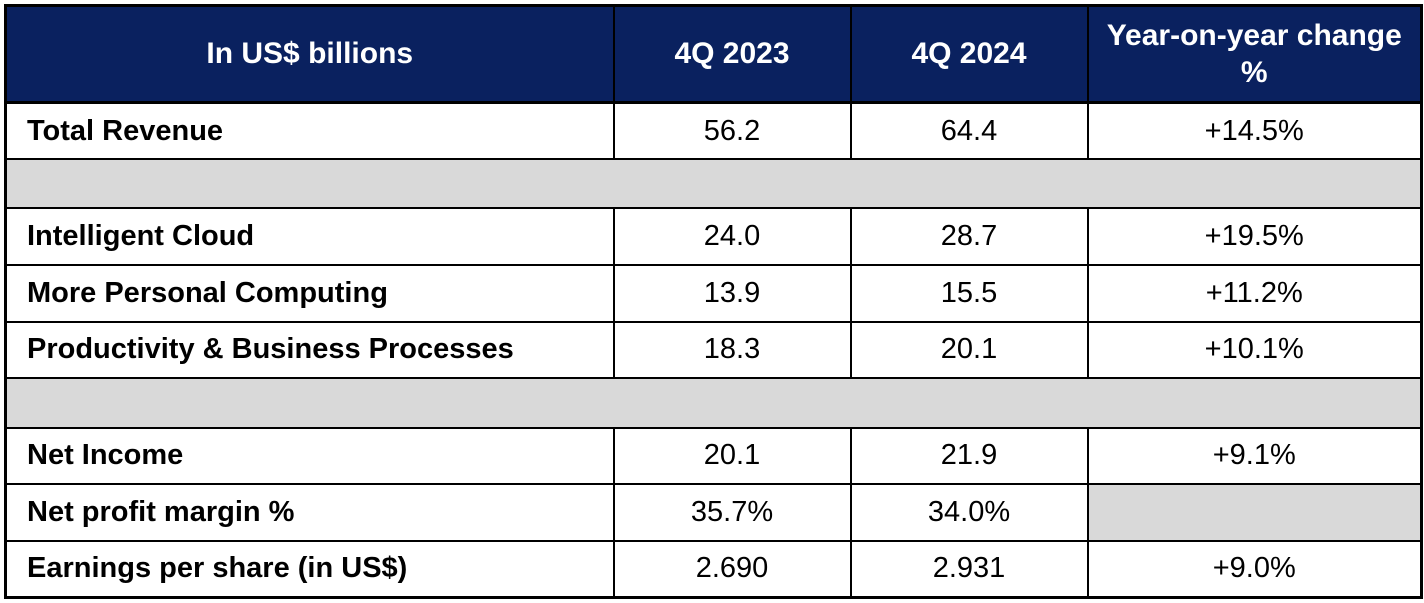 This screenshot has height=603, width=1424. What do you see at coordinates (309, 131) in the screenshot?
I see `row-label: Total Revenue` at bounding box center [309, 131].